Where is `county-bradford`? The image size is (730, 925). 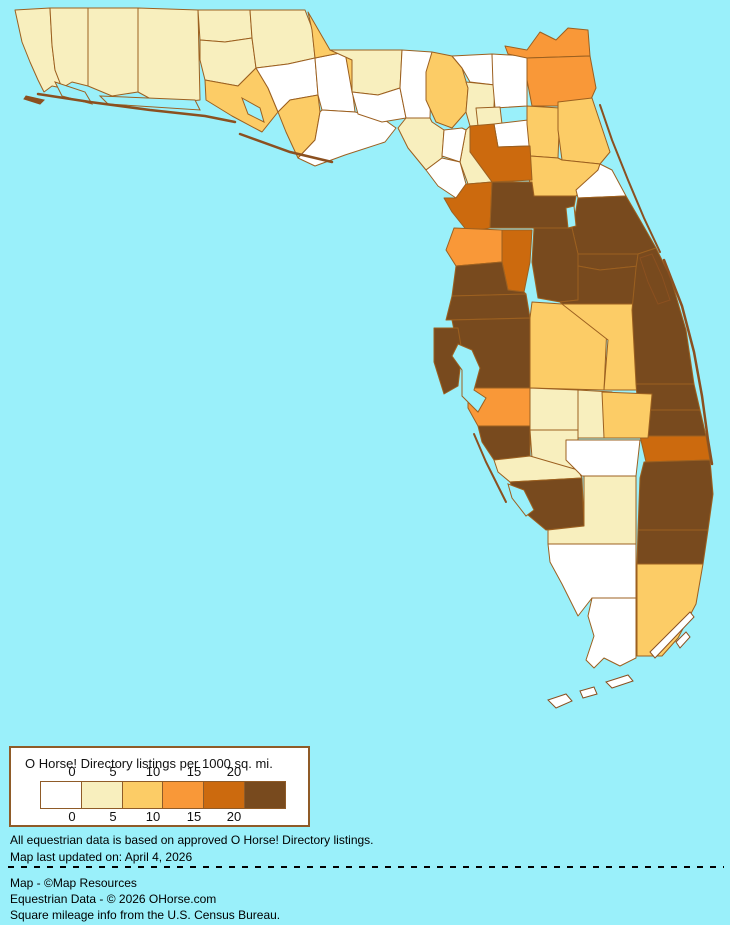 county-bradford is located at coordinates (512, 133).